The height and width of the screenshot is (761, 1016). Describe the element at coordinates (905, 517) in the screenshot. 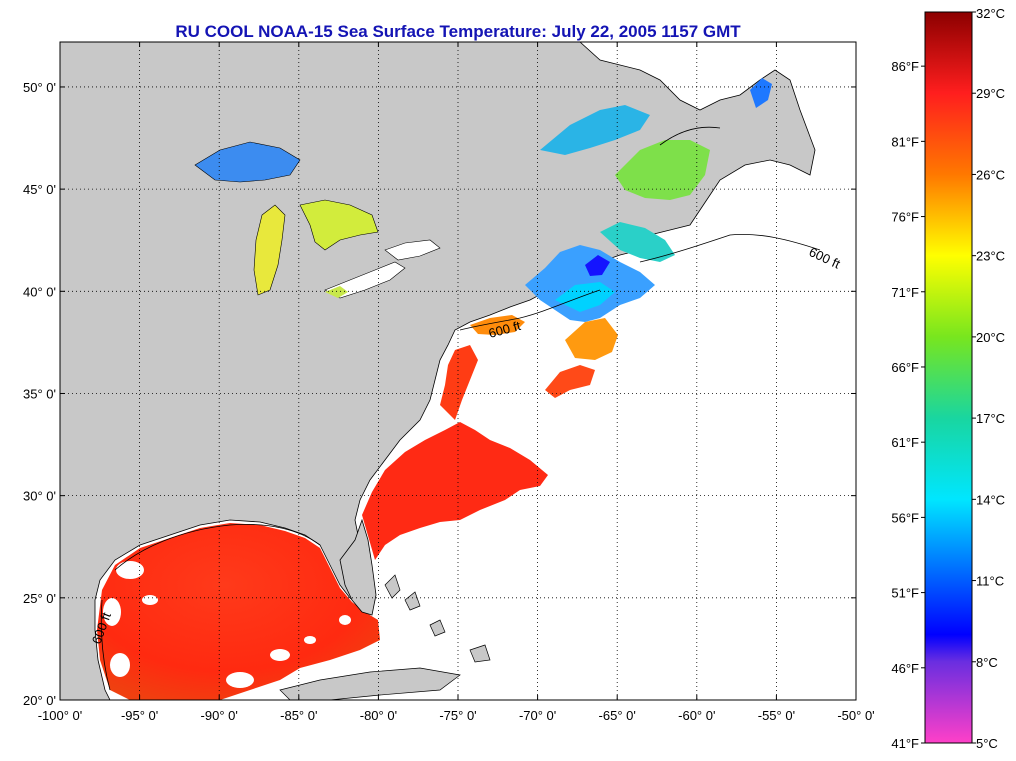

I see `fahrenheit-label: 56°F` at that location.